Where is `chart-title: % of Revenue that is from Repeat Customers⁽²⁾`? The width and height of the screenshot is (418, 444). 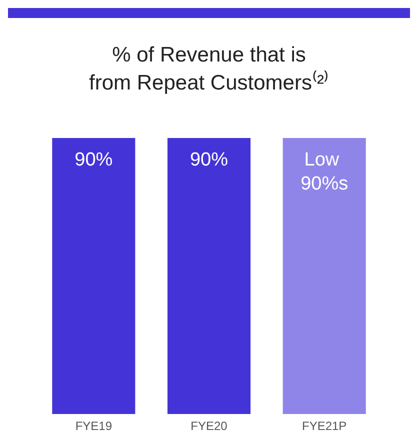 chart-title: % of Revenue that is from Repeat Customers⁽²⁾ is located at coordinates (209, 69).